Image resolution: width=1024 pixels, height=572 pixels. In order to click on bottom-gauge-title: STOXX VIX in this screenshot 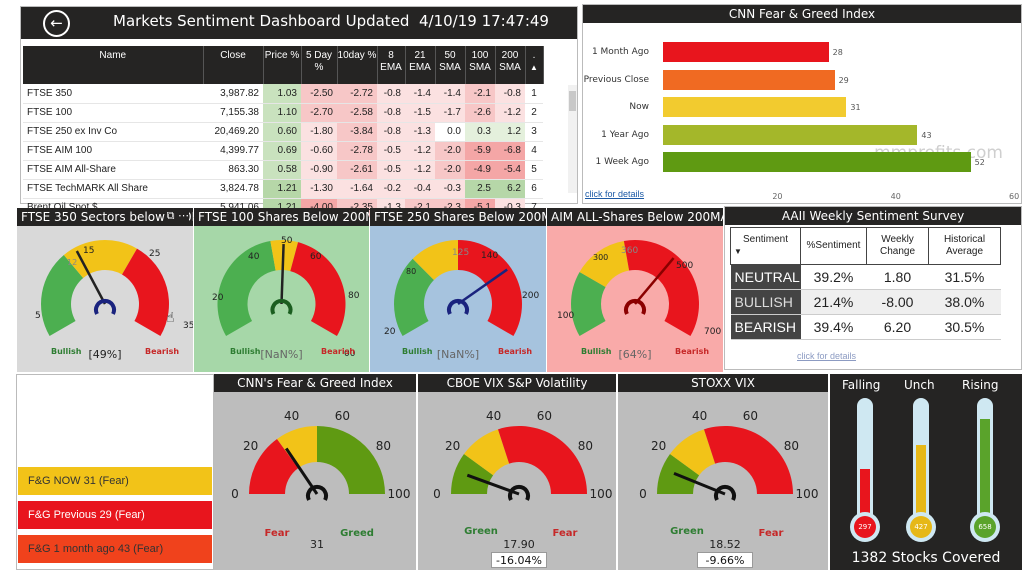, I will do `click(723, 383)`.